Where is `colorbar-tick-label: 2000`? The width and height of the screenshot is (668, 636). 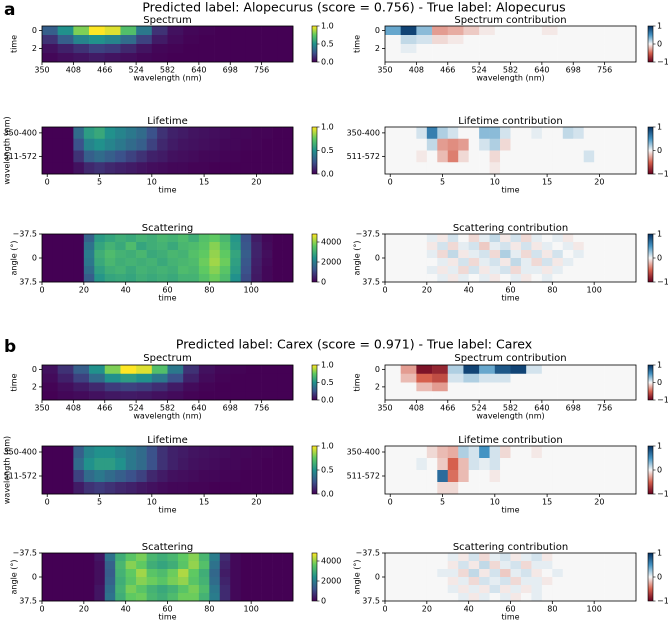 colorbar-tick-label: 2000 is located at coordinates (331, 581).